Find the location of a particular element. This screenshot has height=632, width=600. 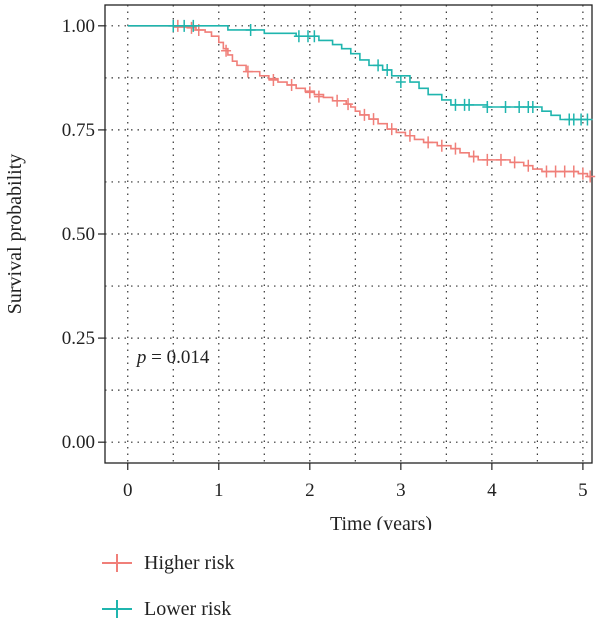

x-tick-label: 4 is located at coordinates (492, 490).